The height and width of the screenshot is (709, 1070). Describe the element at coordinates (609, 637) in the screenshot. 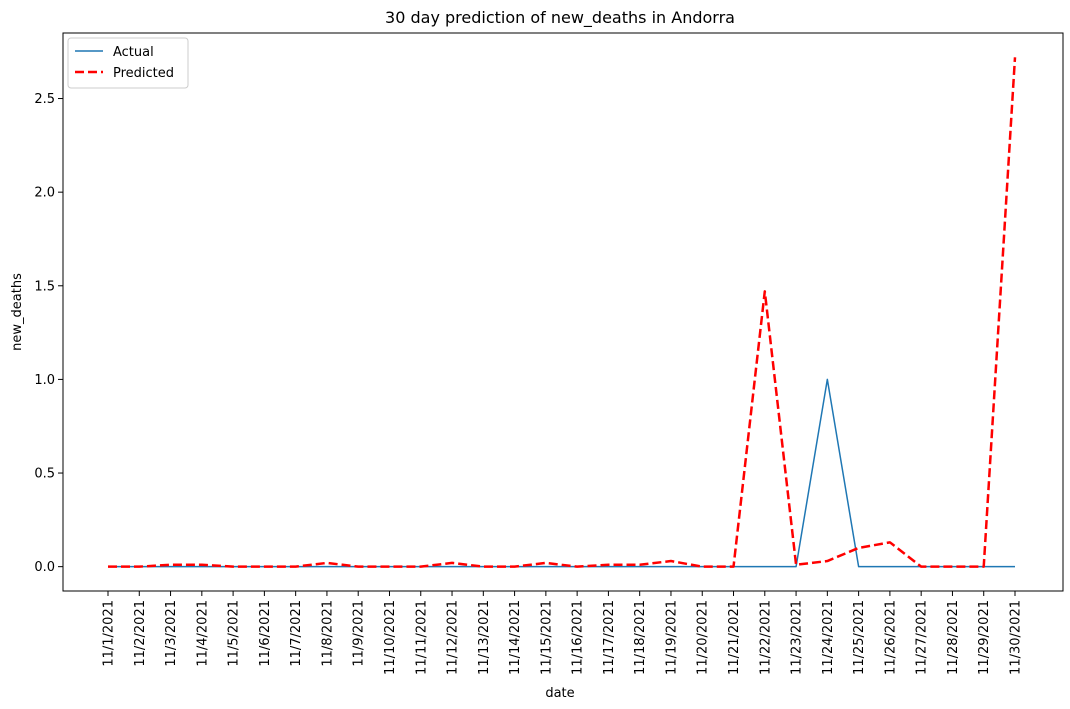

I see `x-tick-label: 11/17/2021` at that location.